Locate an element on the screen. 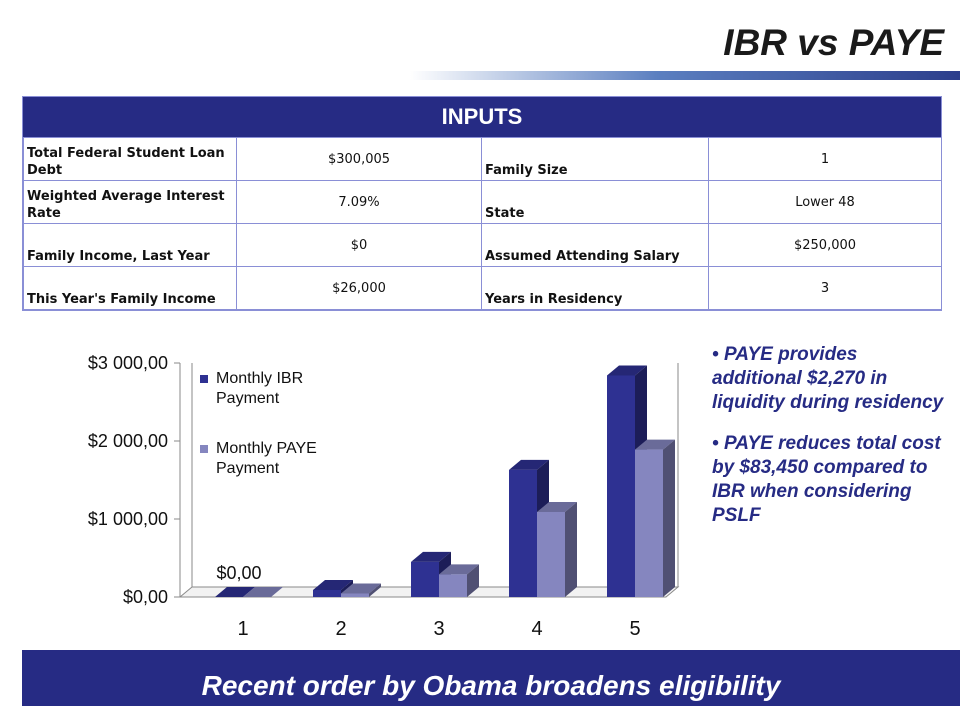 Image resolution: width=960 pixels, height=722 pixels. input-value: $26,000 is located at coordinates (359, 288).